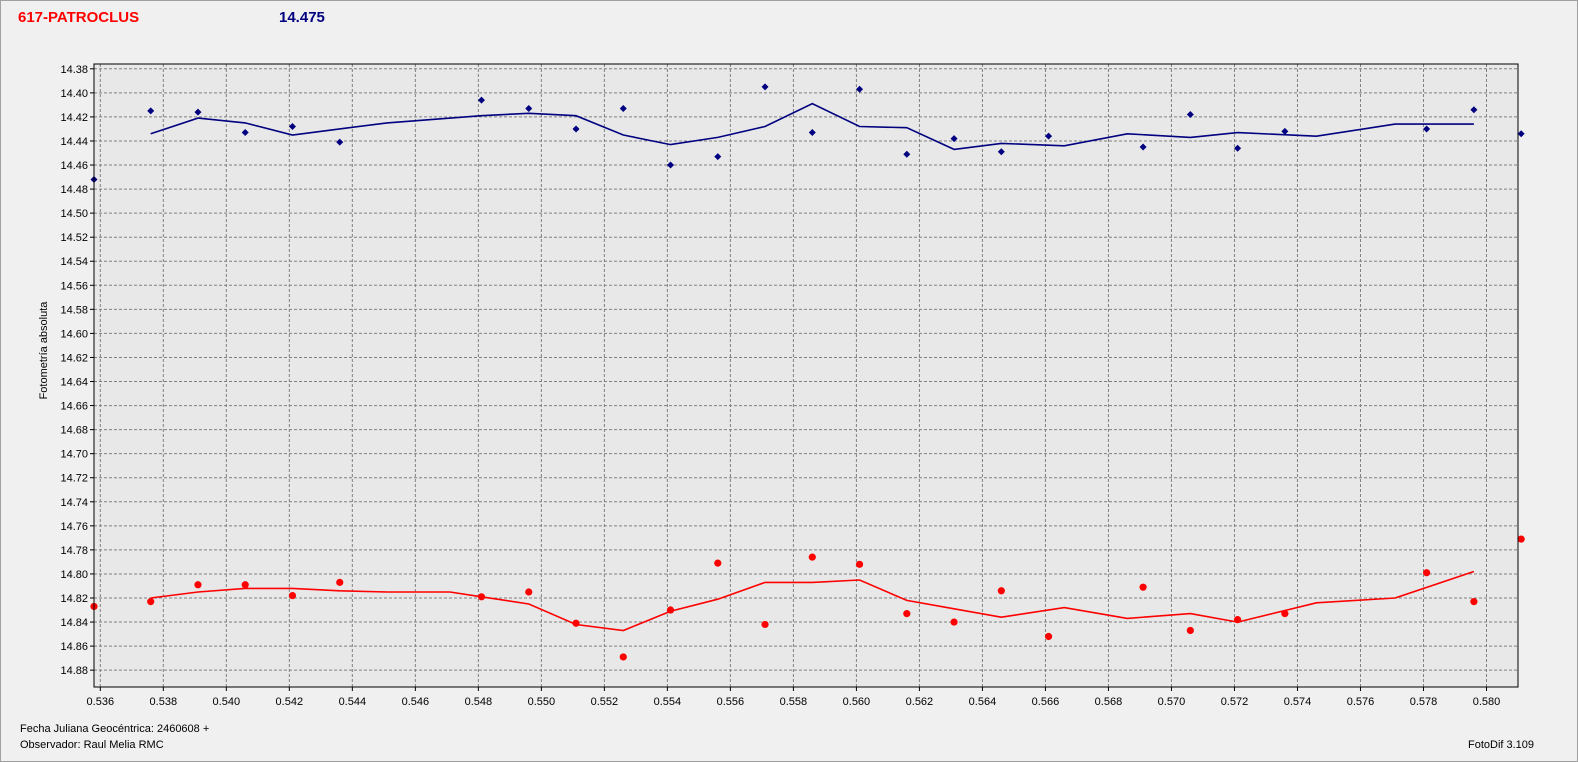 The image size is (1578, 762). What do you see at coordinates (227, 702) in the screenshot?
I see `x-tick-label: 0.540` at bounding box center [227, 702].